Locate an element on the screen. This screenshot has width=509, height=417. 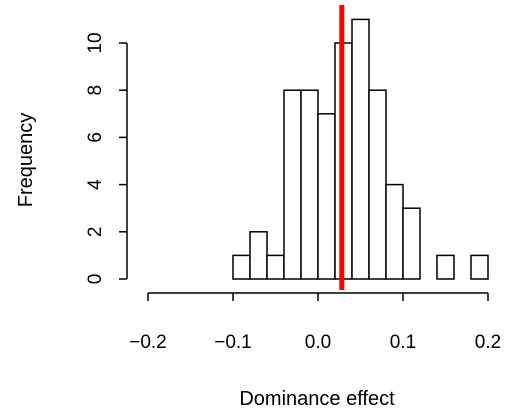
x-tick-label: 0.1 is located at coordinates (403, 342).